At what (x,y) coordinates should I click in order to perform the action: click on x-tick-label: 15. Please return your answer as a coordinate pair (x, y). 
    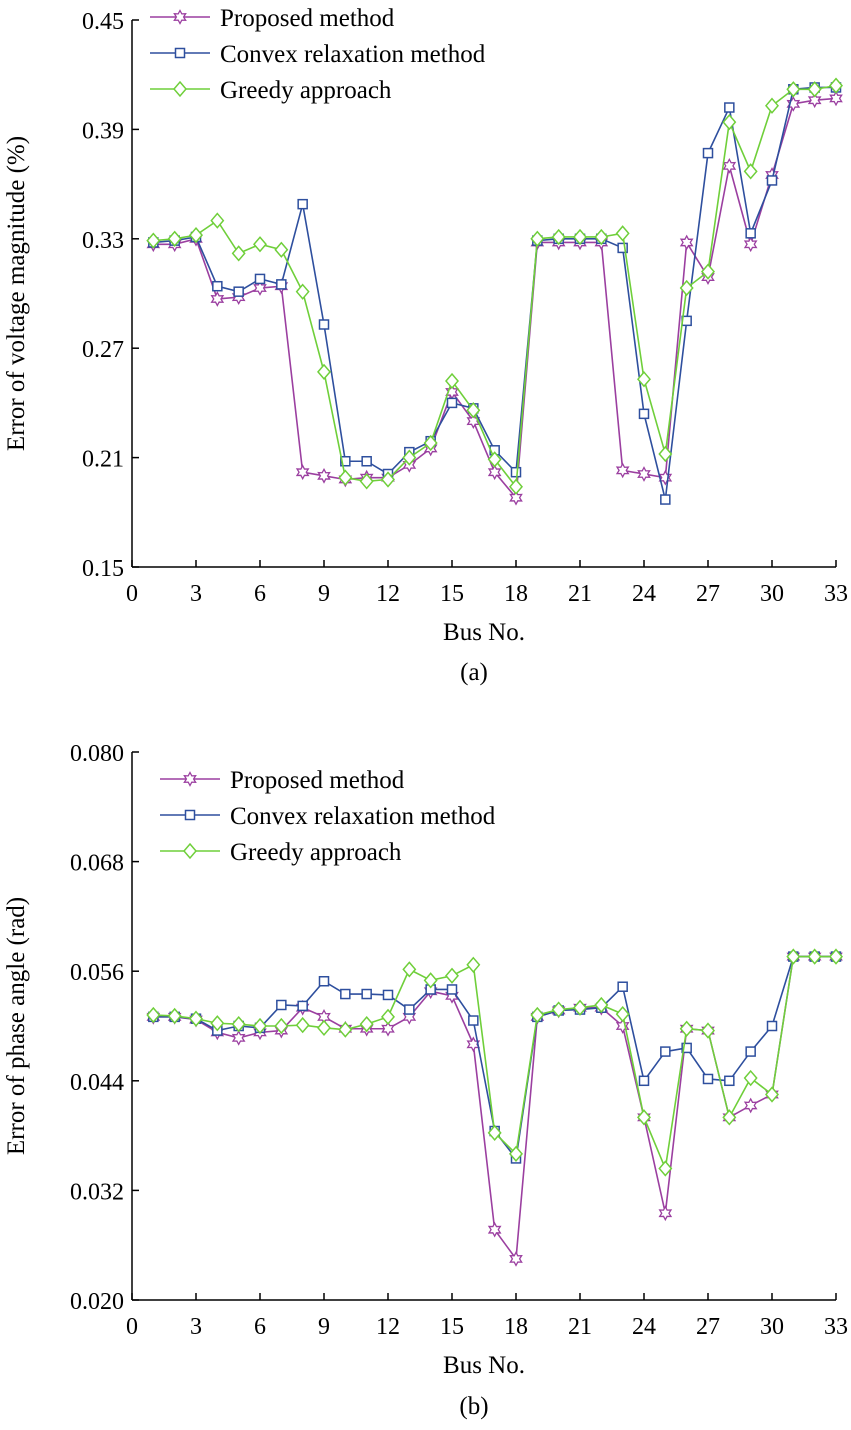
    Looking at the image, I should click on (452, 594).